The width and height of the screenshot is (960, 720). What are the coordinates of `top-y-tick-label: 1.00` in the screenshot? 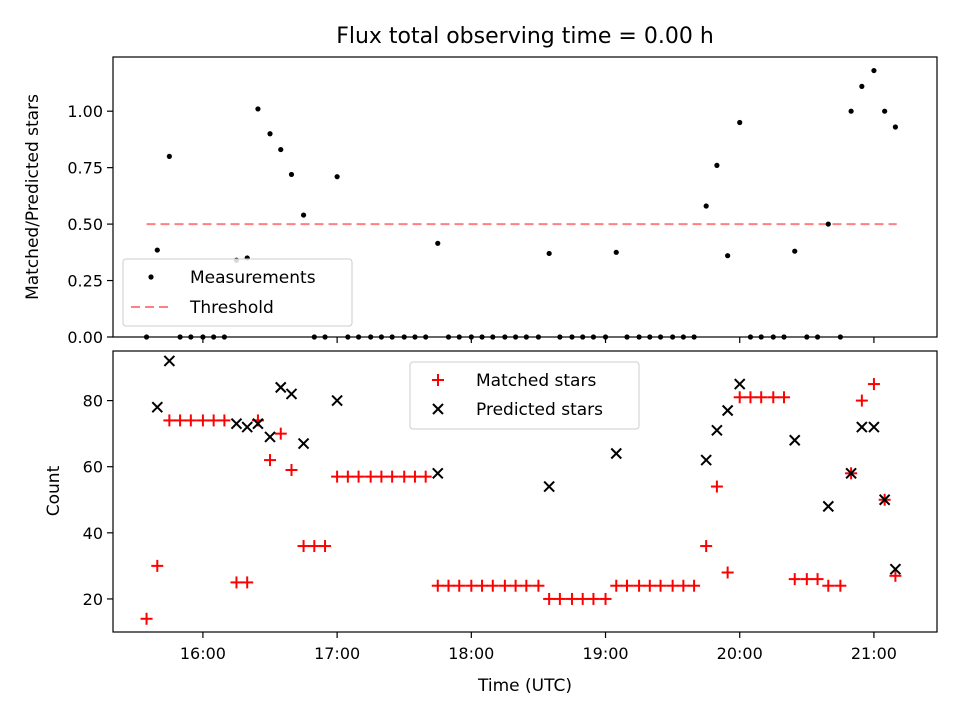 It's located at (85, 111).